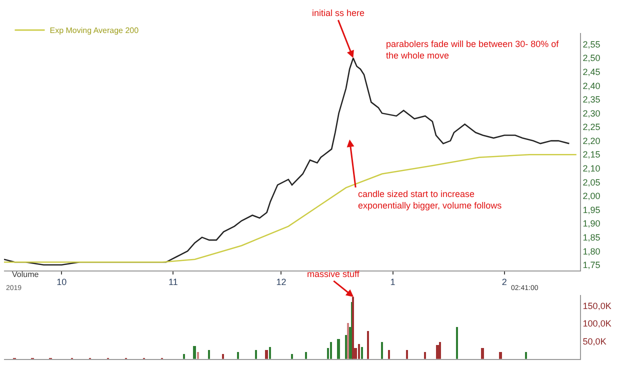 The image size is (625, 370). Describe the element at coordinates (591, 155) in the screenshot. I see `y-tick-label: 2,15` at that location.